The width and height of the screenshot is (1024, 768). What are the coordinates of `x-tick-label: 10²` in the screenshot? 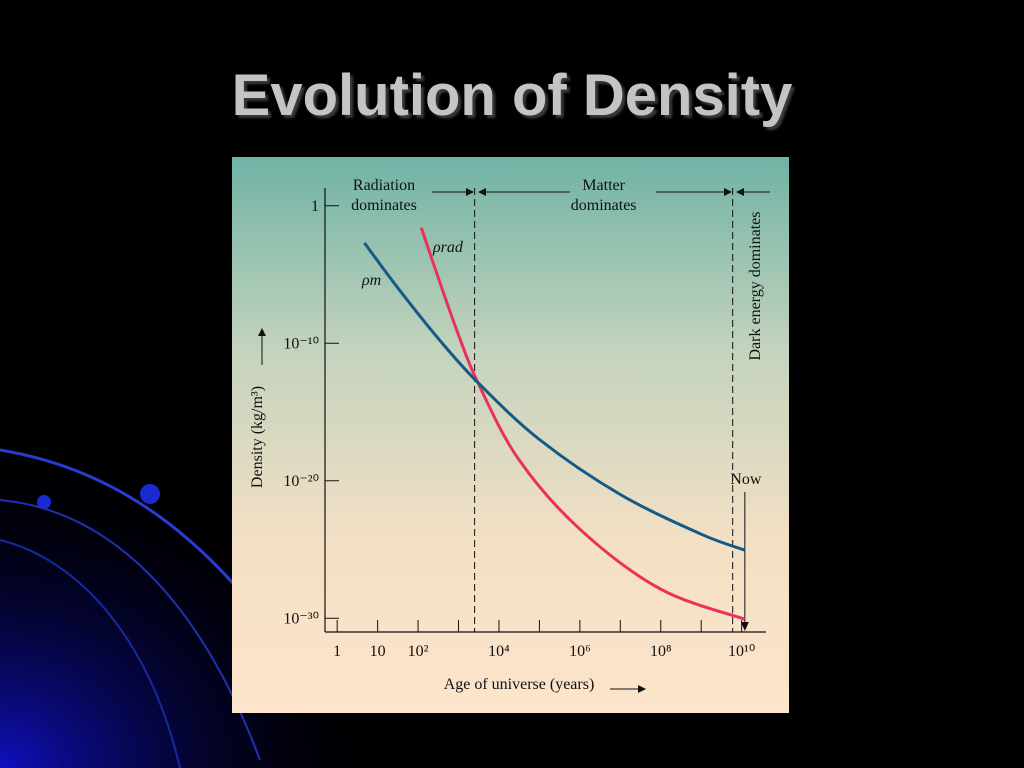 It's located at (418, 651).